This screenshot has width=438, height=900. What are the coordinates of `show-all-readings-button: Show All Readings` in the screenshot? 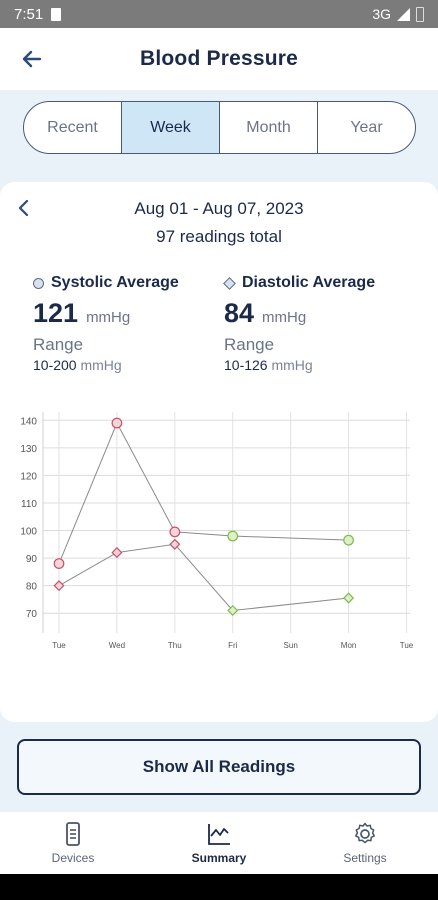 It's located at (219, 767).